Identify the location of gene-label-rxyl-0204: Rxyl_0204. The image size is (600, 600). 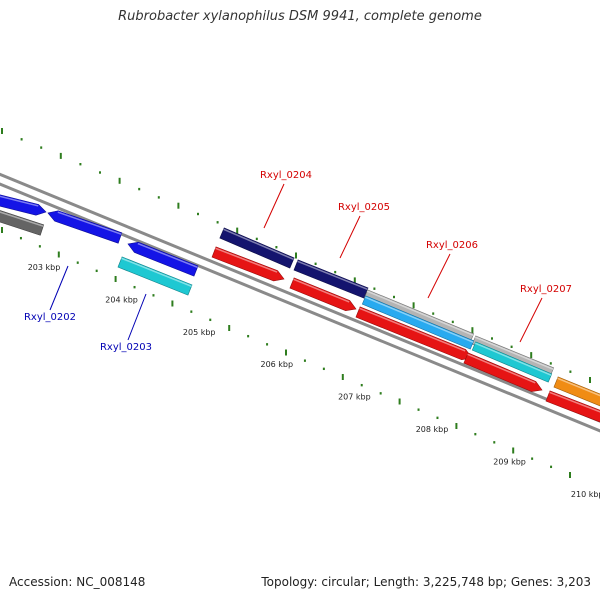
(286, 175).